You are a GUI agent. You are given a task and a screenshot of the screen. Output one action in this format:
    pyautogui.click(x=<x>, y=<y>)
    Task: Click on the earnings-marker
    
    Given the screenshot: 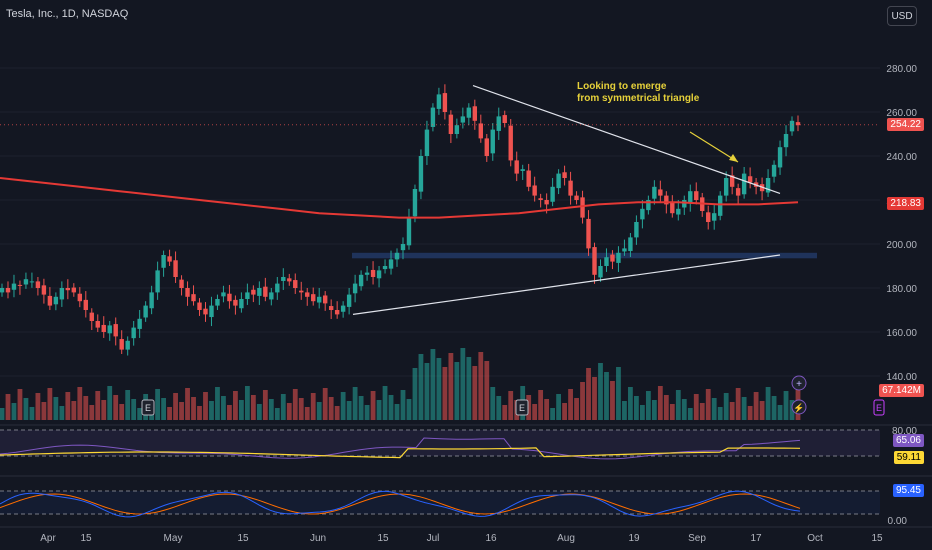 What is the action you would take?
    pyautogui.click(x=522, y=407)
    